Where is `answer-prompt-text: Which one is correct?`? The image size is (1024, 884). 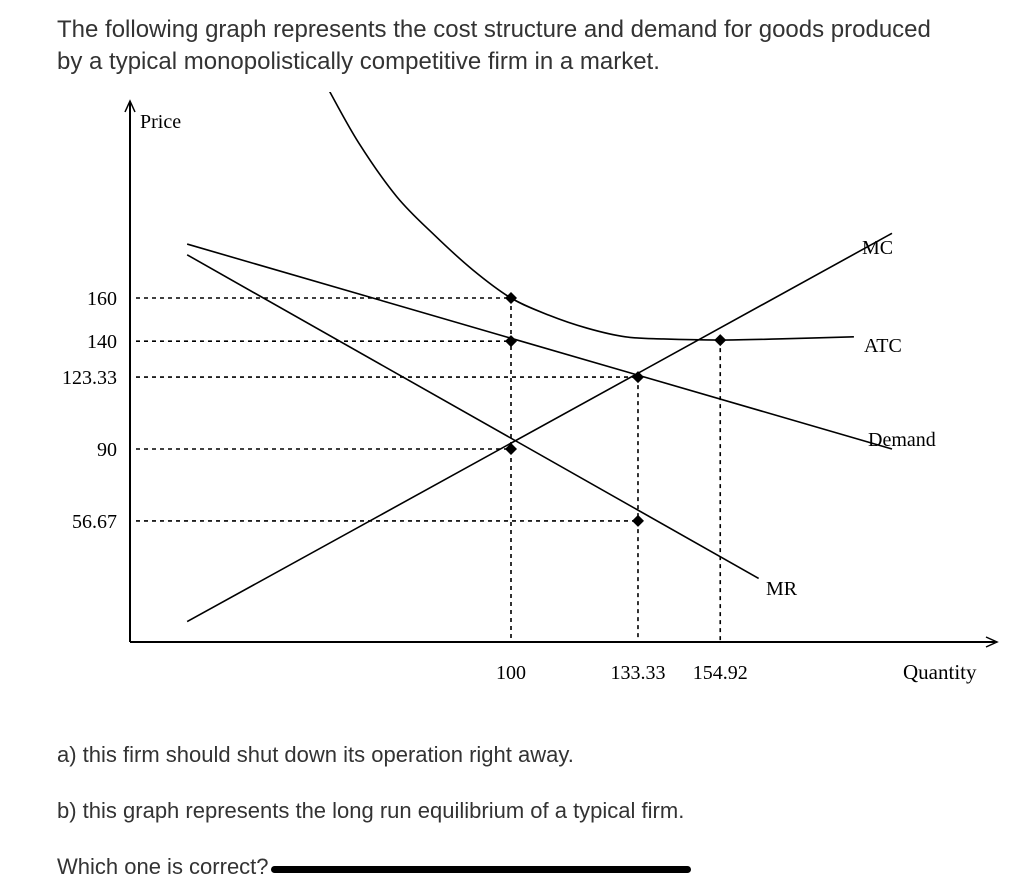
answer-prompt-text: Which one is correct? is located at coordinates (163, 866).